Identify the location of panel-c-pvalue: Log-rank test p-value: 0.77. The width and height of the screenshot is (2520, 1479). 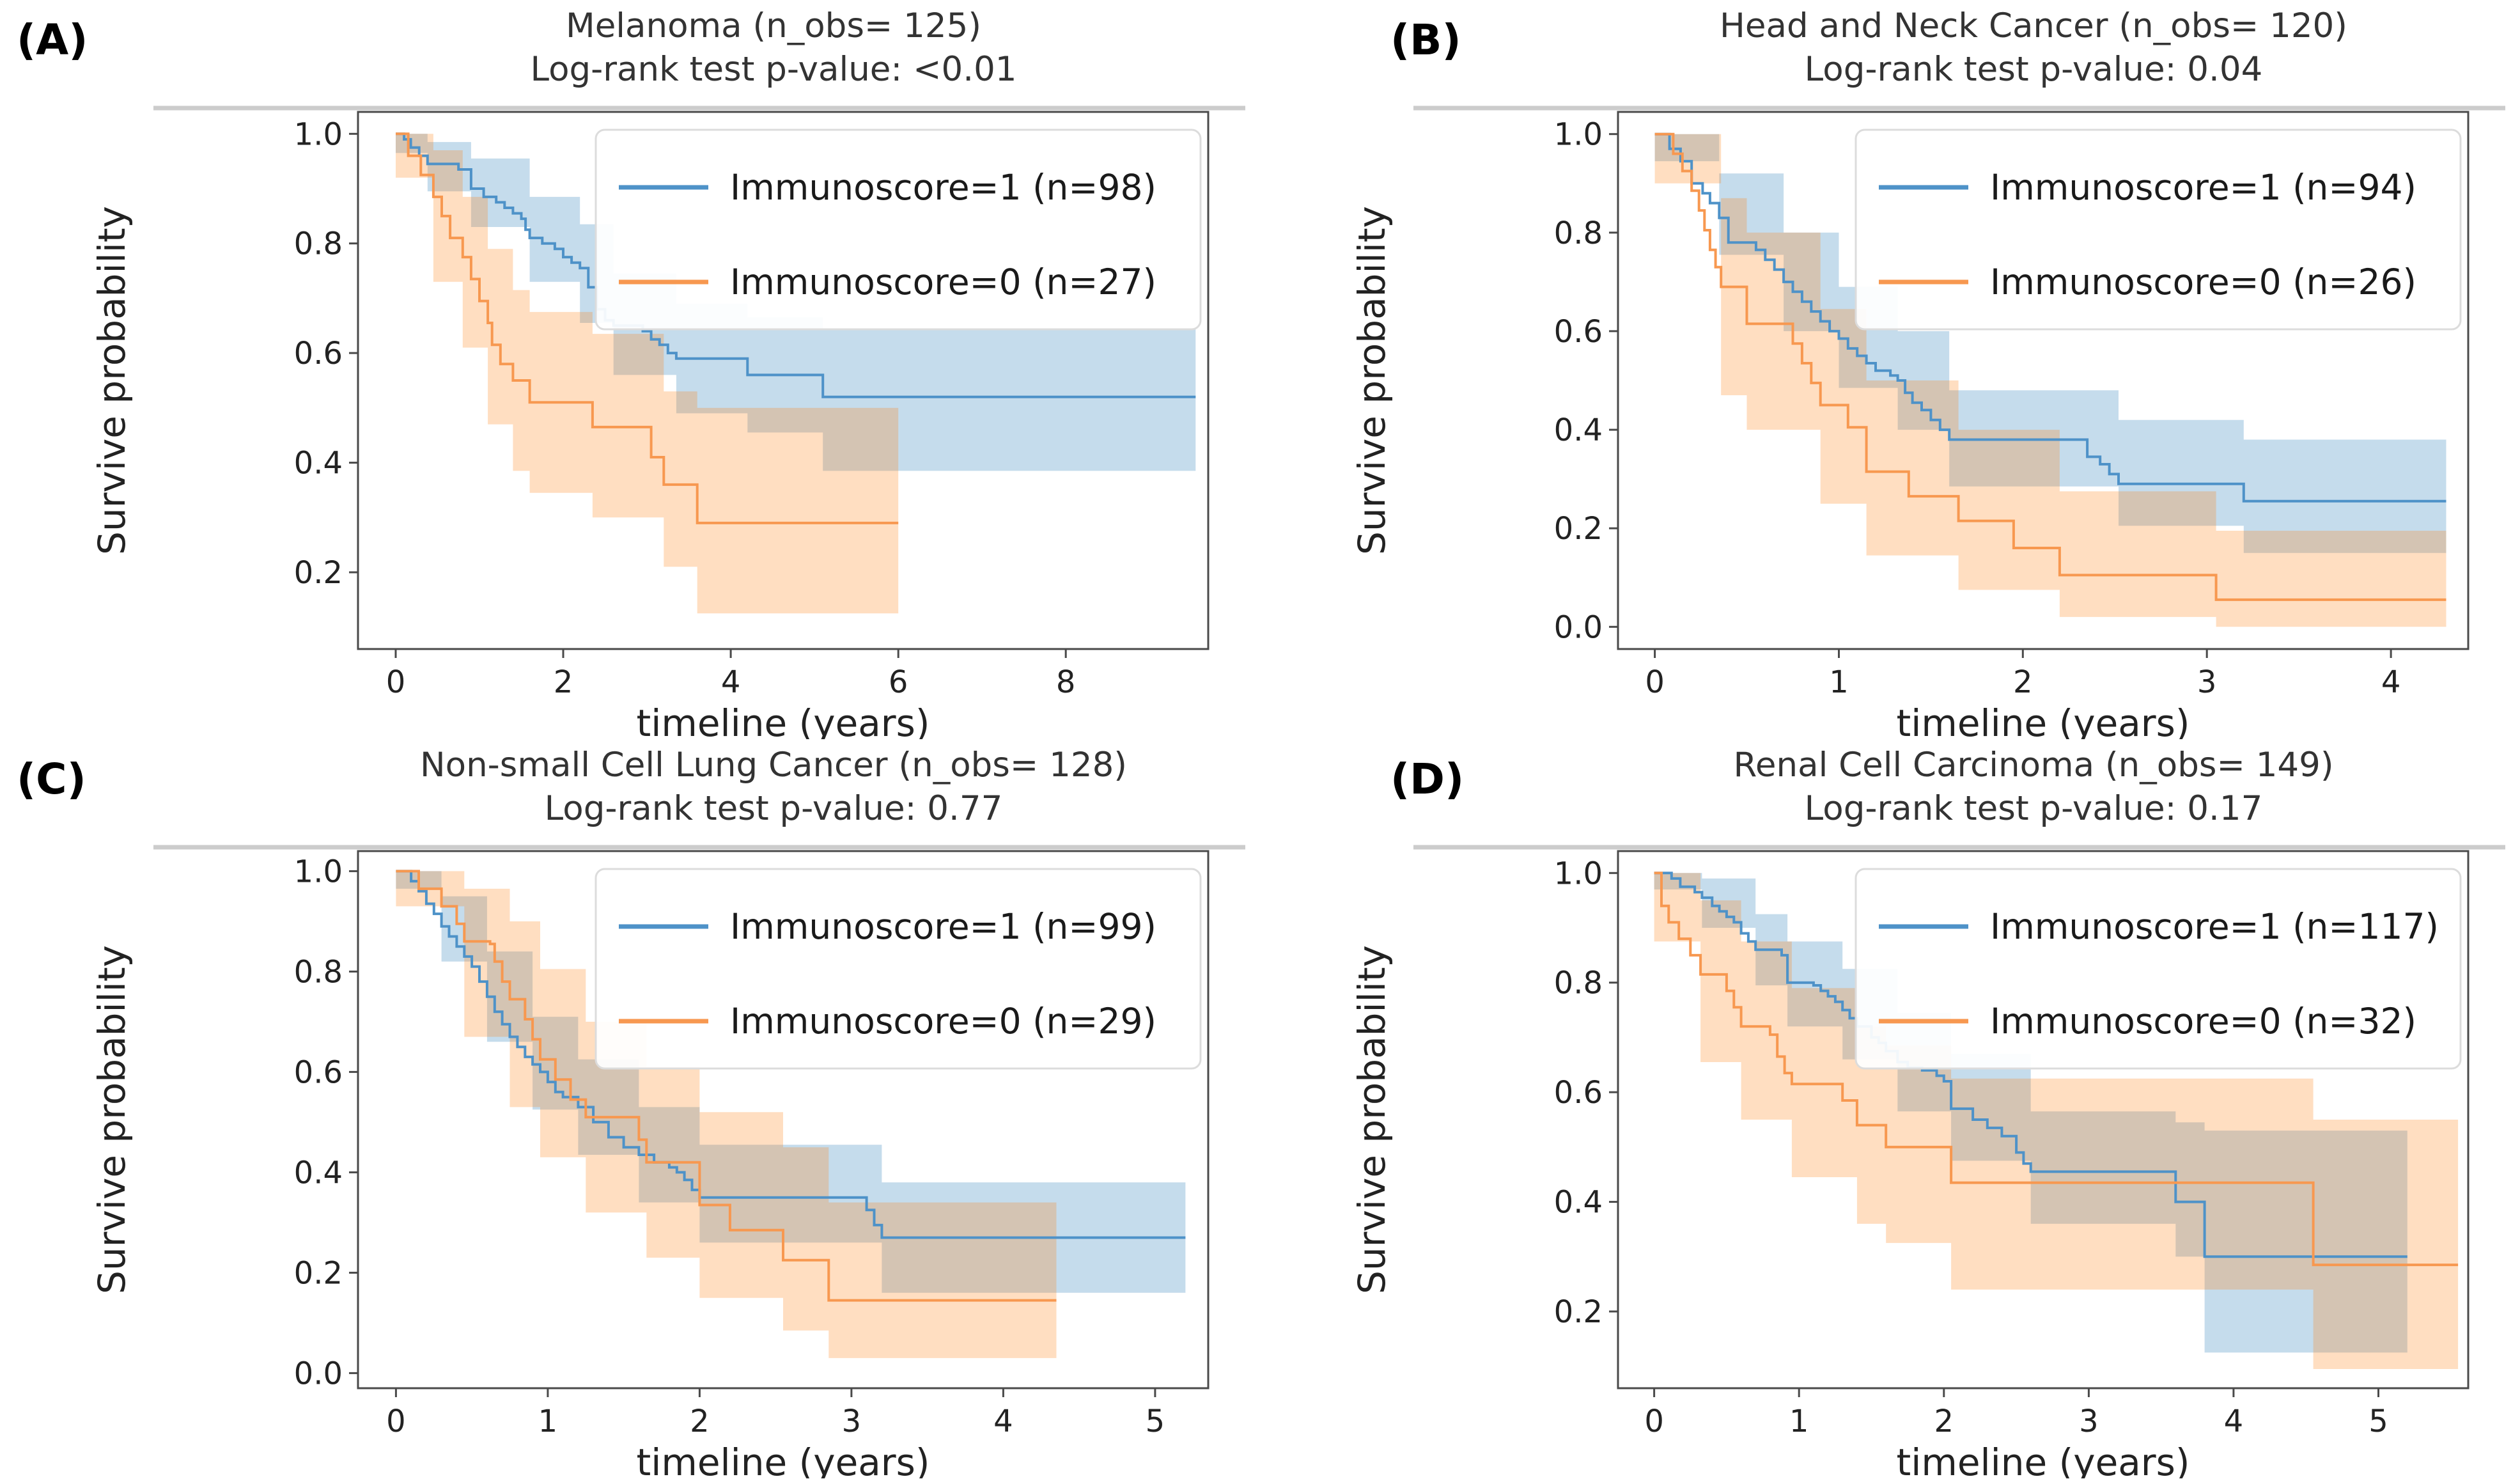
(773, 808).